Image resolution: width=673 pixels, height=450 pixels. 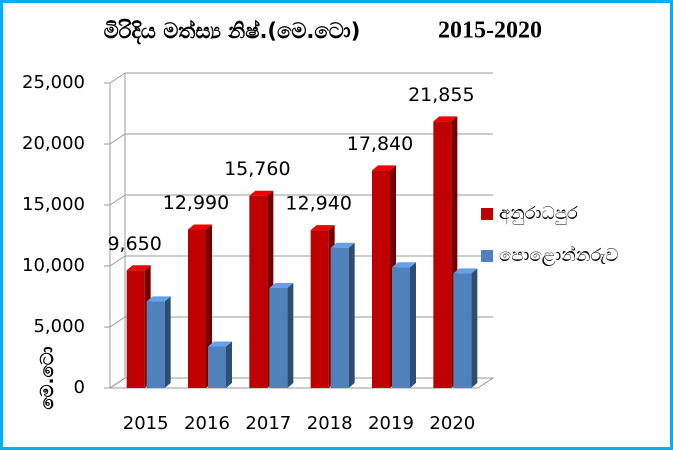 I want to click on y-tick-label: 20,000, so click(x=53, y=143).